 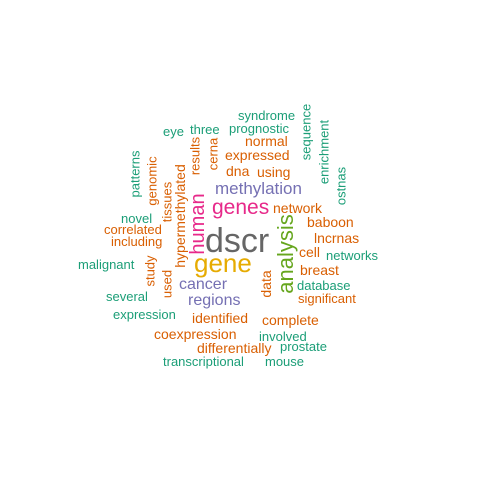 I want to click on word-results: results, so click(x=195, y=156).